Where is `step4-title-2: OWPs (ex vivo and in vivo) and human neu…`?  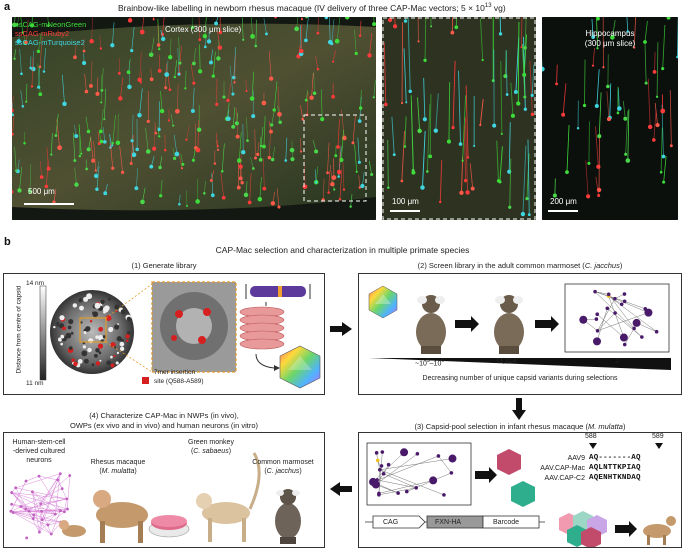 step4-title-2: OWPs (ex vivo and in vivo) and human neu… is located at coordinates (164, 425).